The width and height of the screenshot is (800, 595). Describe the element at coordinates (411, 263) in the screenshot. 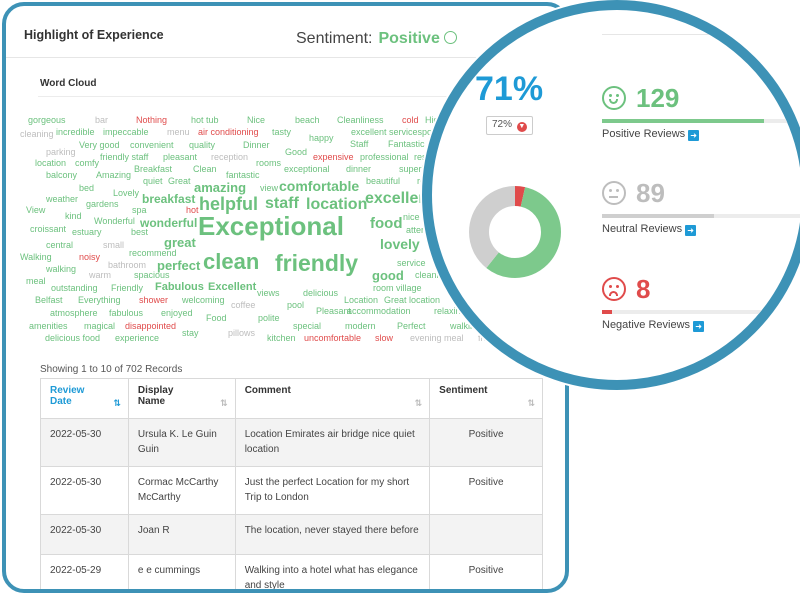

I see `word-cloud-word: service` at that location.